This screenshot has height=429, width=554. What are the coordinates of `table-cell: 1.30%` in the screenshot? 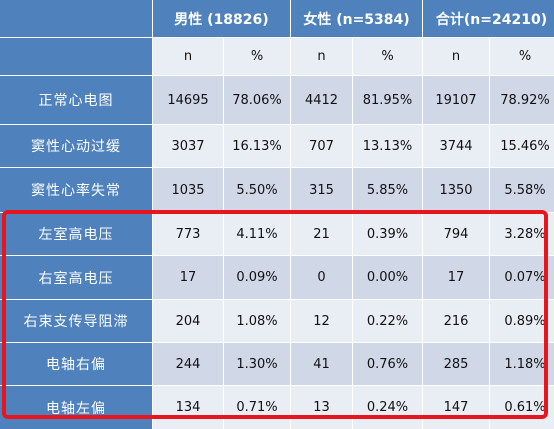 It's located at (257, 364).